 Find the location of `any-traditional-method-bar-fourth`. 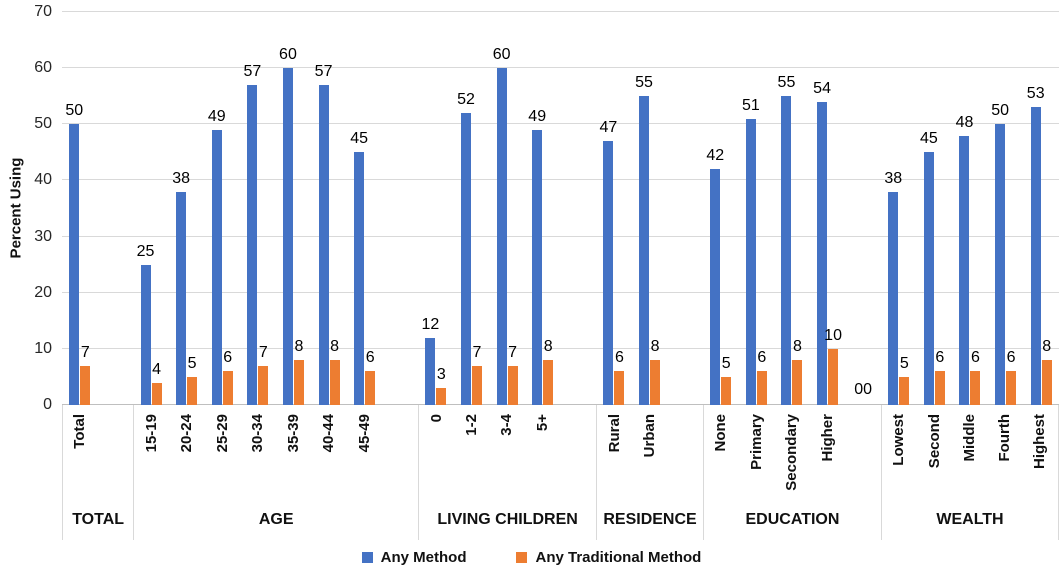

any-traditional-method-bar-fourth is located at coordinates (1011, 388).